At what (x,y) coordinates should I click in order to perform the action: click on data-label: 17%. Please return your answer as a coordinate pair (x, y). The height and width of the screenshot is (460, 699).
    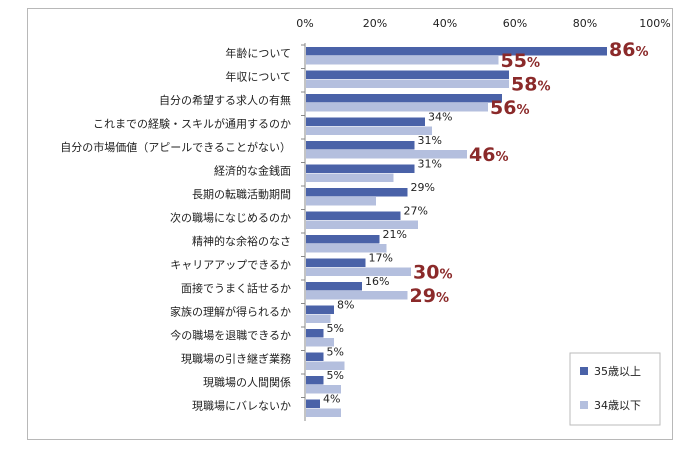
    Looking at the image, I should click on (381, 258).